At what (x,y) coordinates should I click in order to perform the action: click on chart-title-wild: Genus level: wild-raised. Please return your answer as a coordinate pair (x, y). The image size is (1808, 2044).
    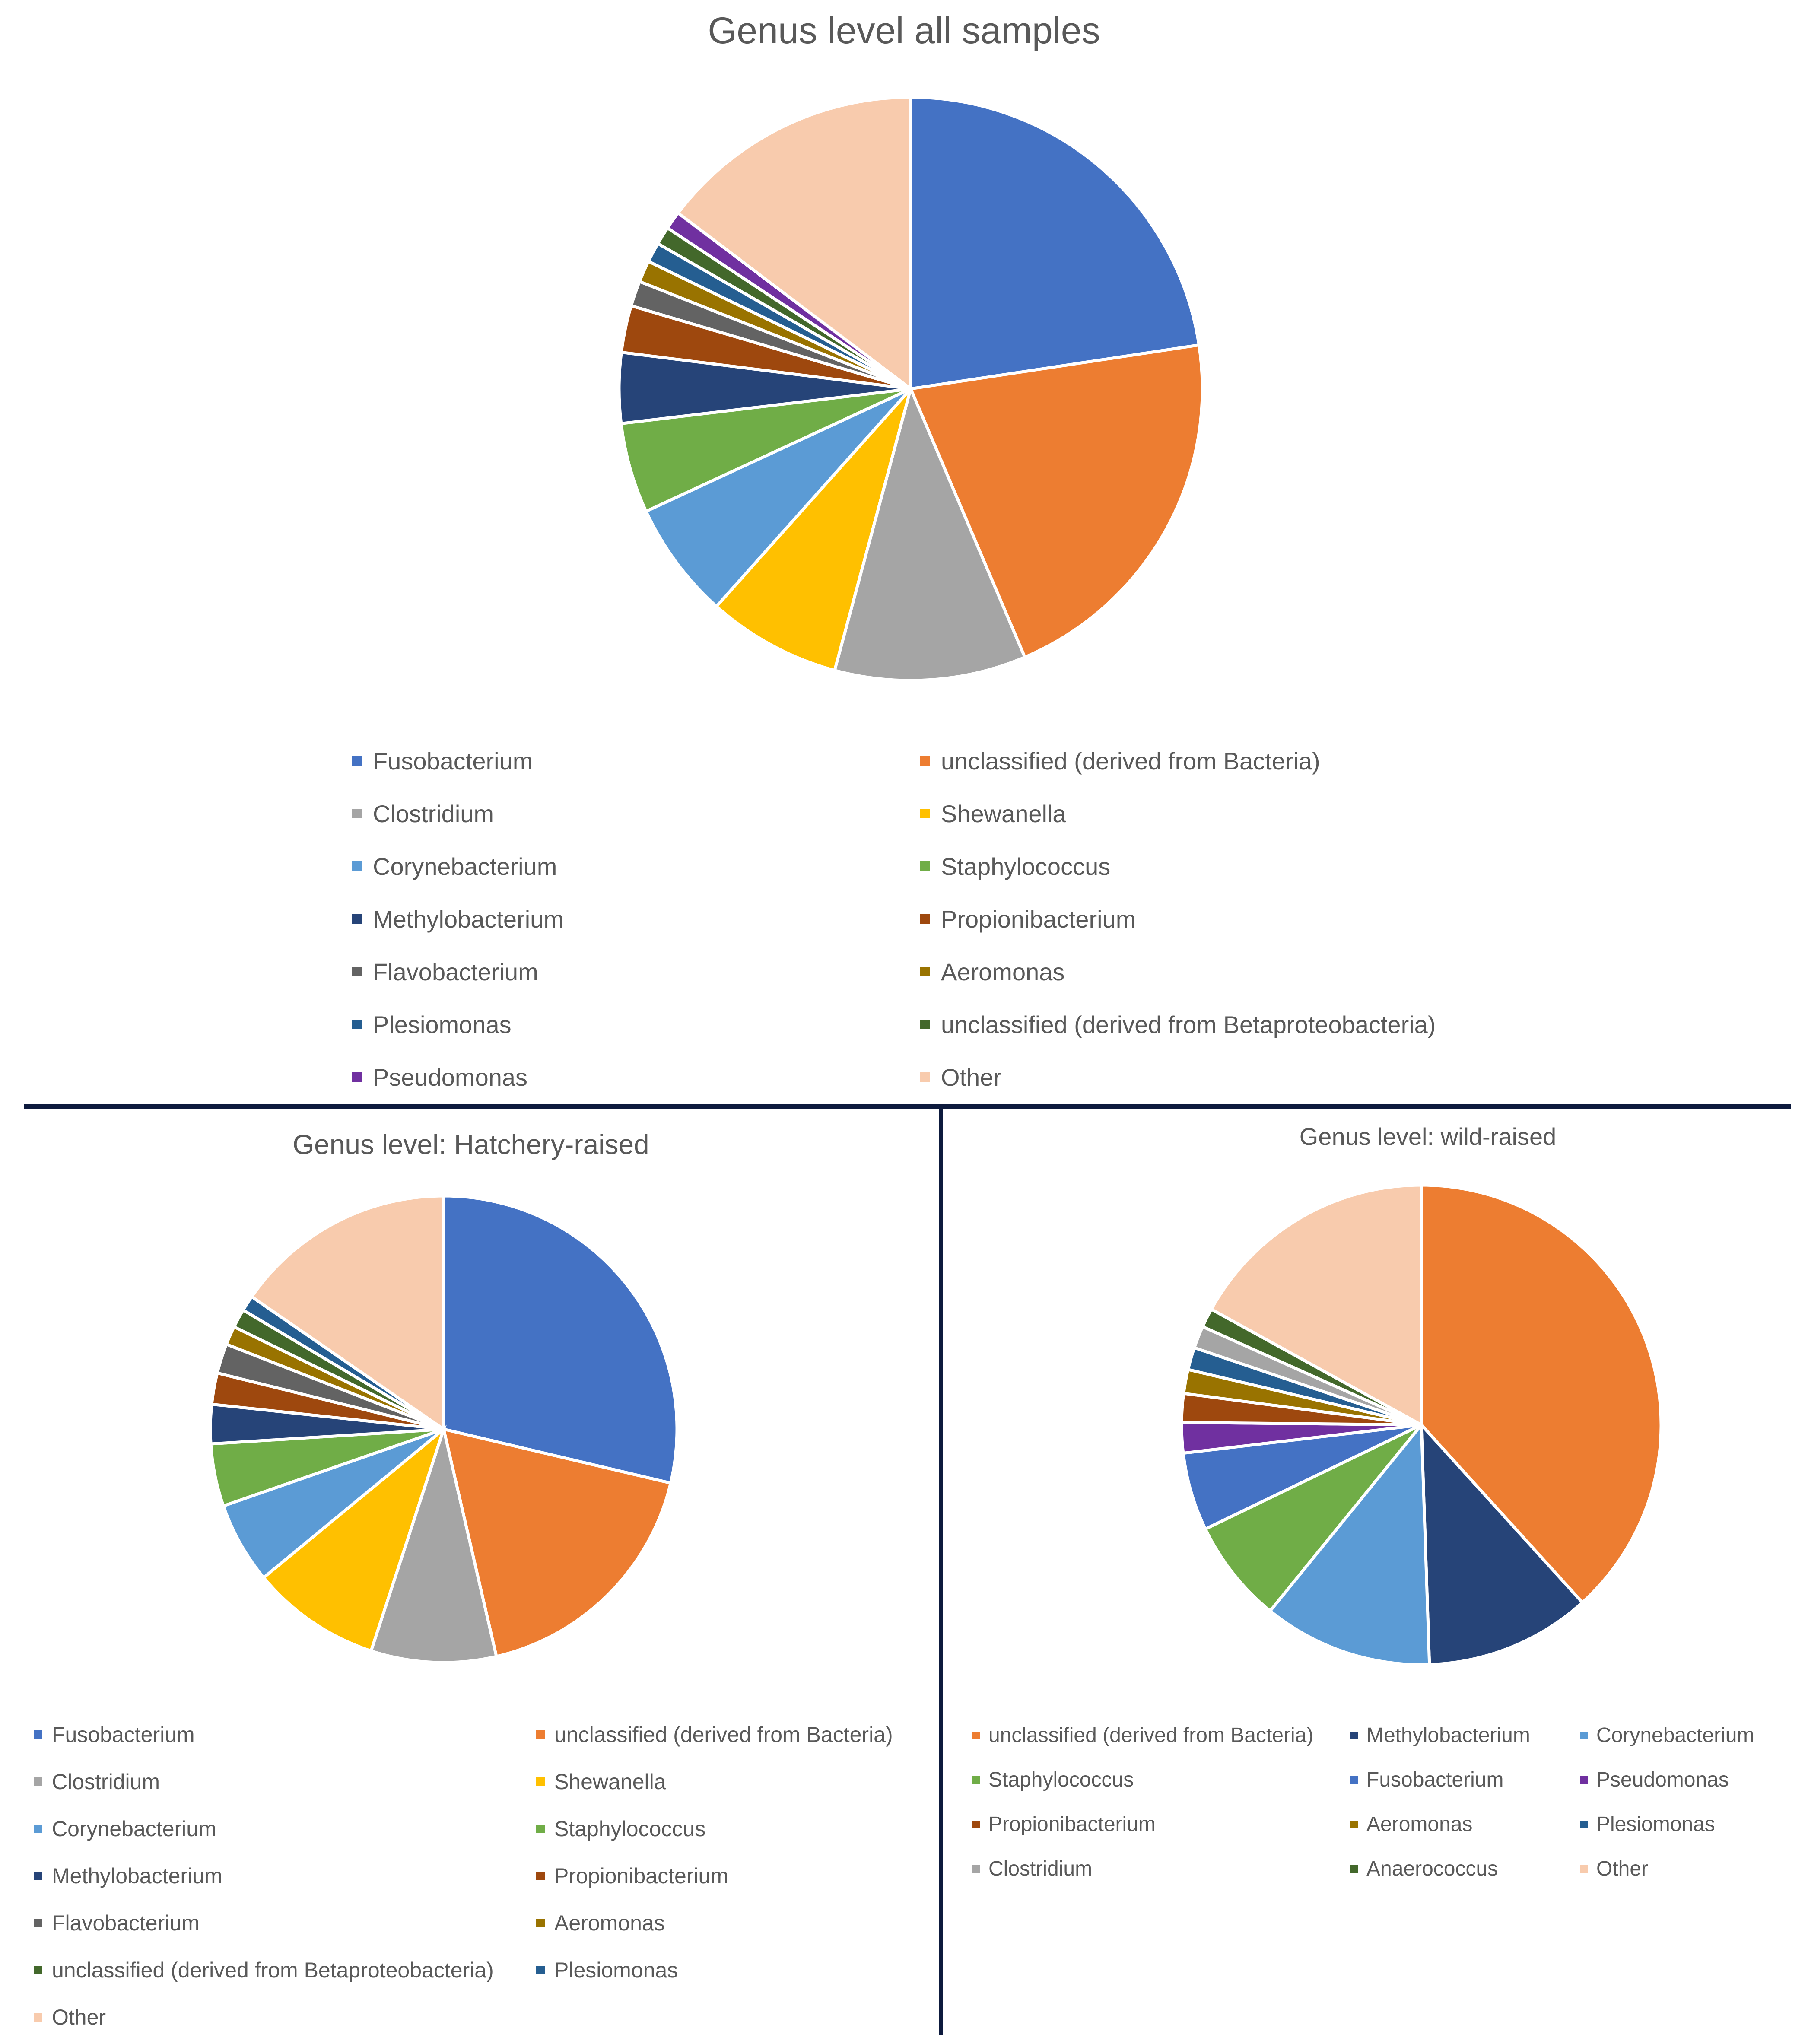
    Looking at the image, I should click on (1428, 1136).